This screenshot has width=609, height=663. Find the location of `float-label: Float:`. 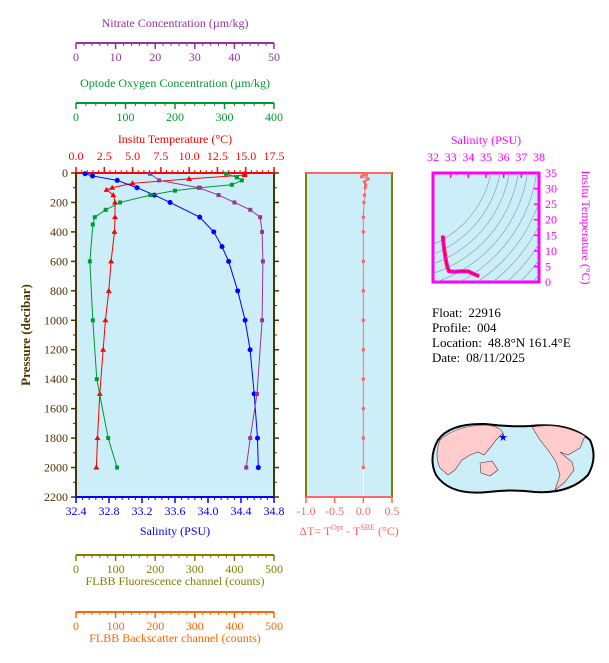

float-label: Float: is located at coordinates (447, 312).